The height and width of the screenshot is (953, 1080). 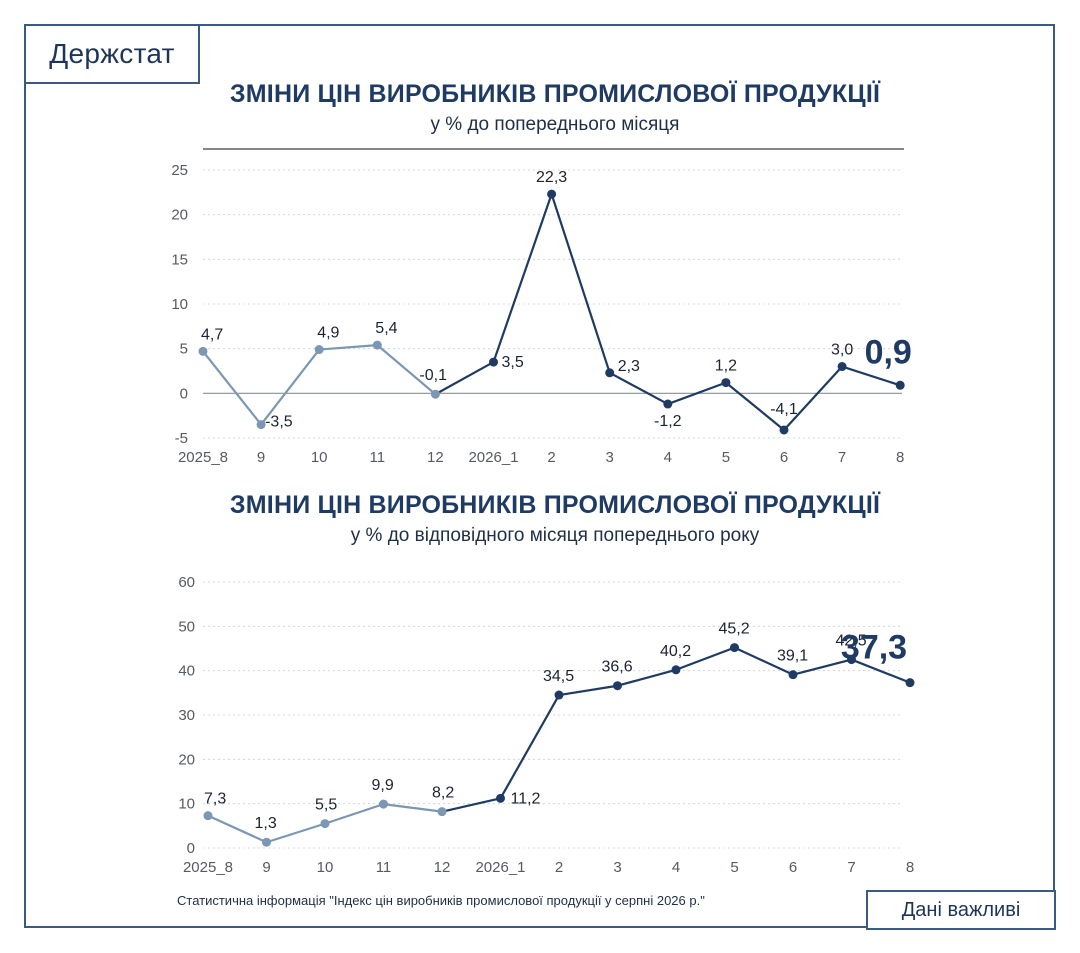 What do you see at coordinates (851, 867) in the screenshot?
I see `chart2-x-tick-label: 7` at bounding box center [851, 867].